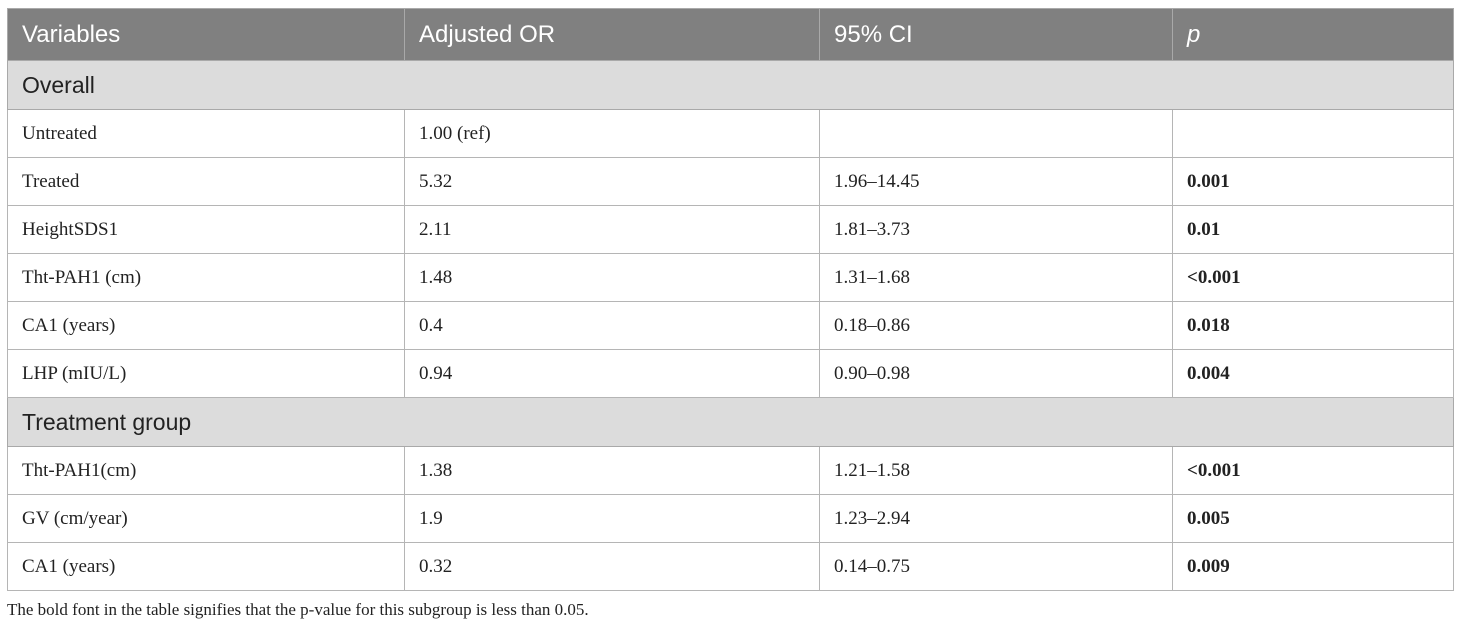 This screenshot has height=631, width=1460. What do you see at coordinates (206, 470) in the screenshot?
I see `variable-cell: Tht-PAH1(cm)` at bounding box center [206, 470].